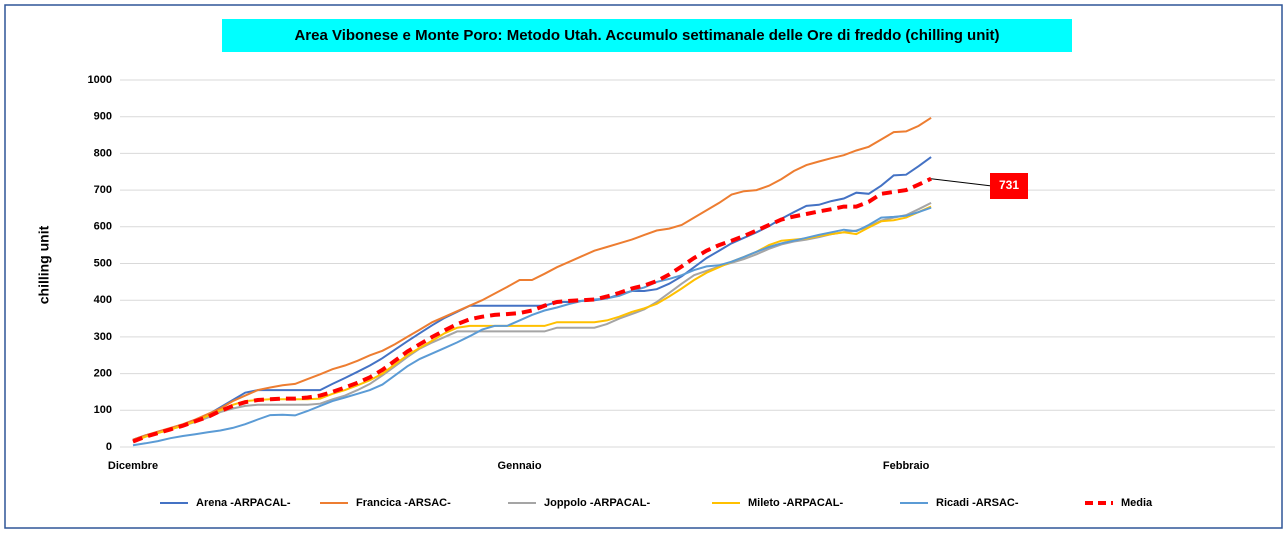 This screenshot has width=1287, height=538. What do you see at coordinates (1137, 503) in the screenshot?
I see `legend-label: Media` at bounding box center [1137, 503].